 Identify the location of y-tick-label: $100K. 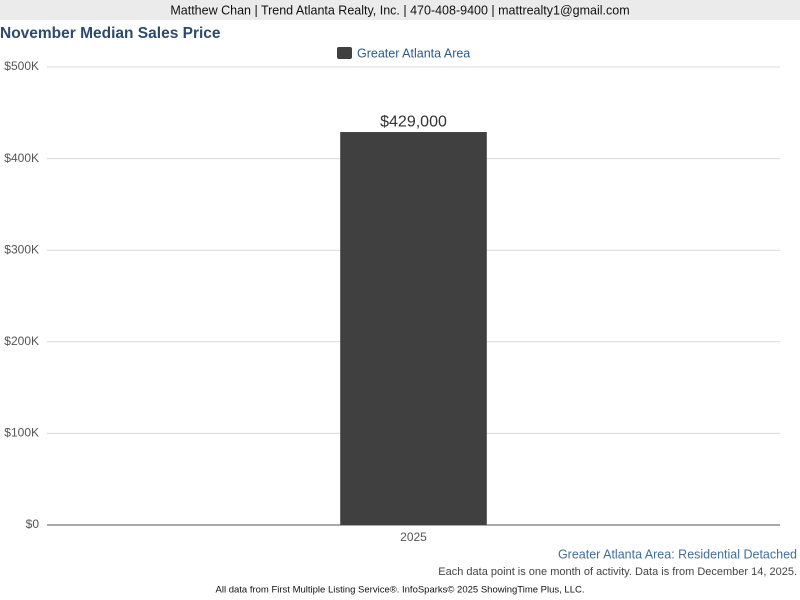
(21, 433).